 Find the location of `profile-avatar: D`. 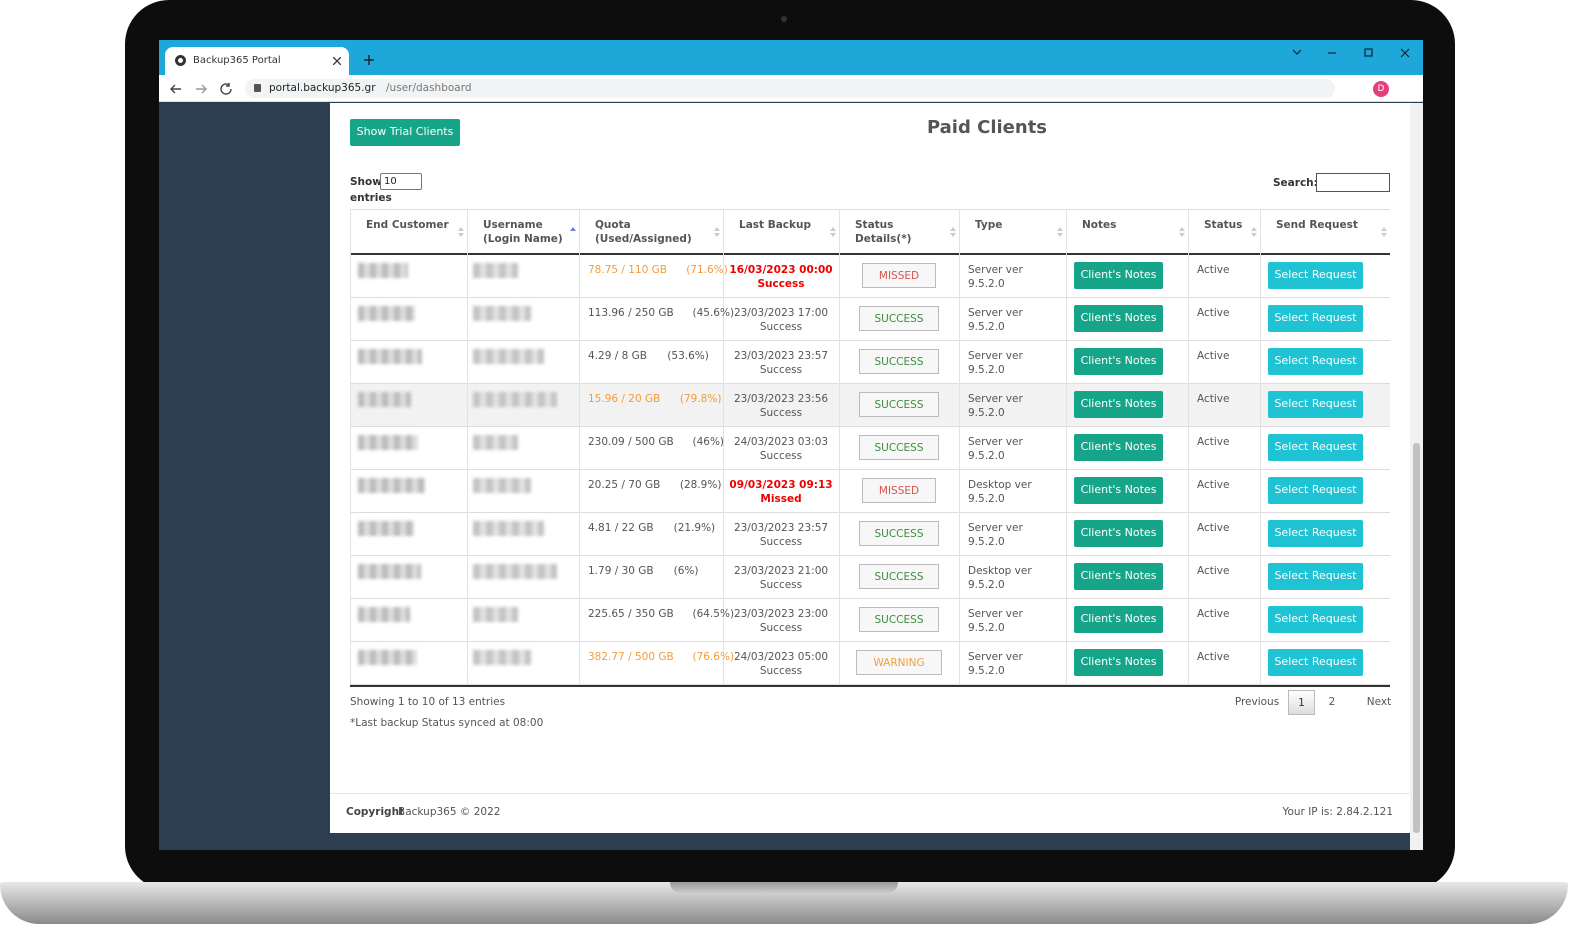

profile-avatar: D is located at coordinates (1381, 89).